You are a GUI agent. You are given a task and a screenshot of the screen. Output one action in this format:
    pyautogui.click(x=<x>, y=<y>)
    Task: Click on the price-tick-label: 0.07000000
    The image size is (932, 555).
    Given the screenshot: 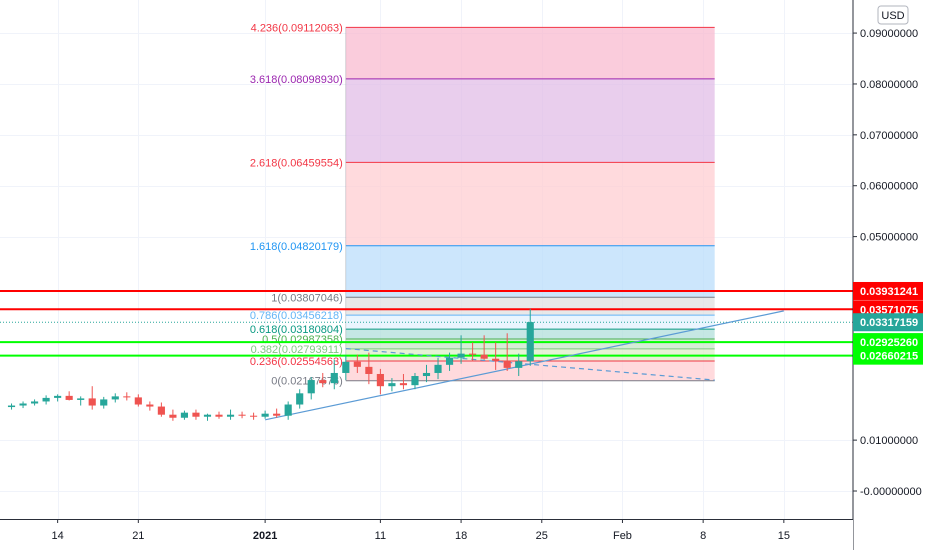 What is the action you would take?
    pyautogui.click(x=889, y=136)
    